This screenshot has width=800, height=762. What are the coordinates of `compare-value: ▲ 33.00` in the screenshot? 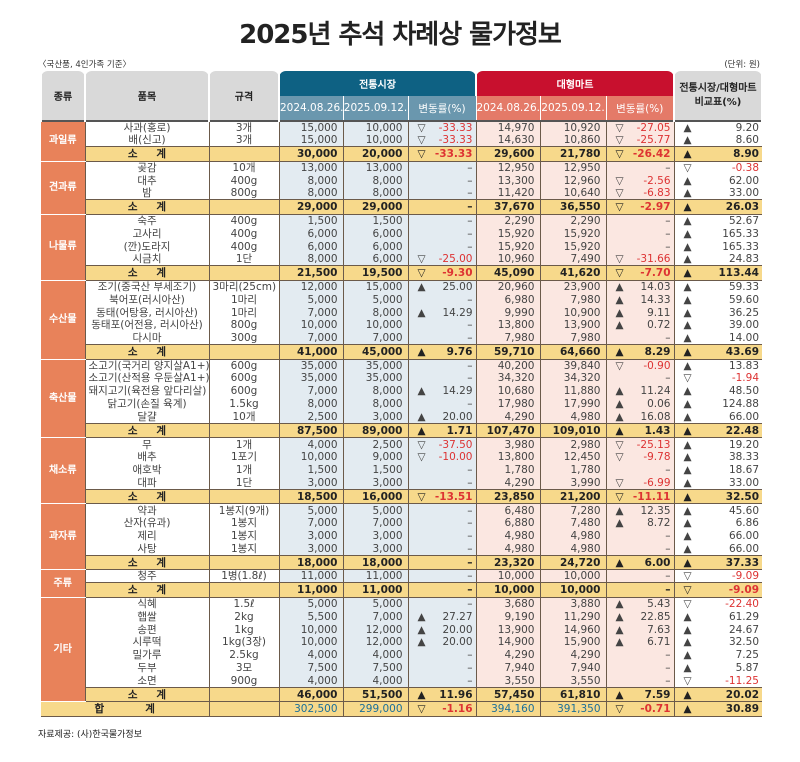 It's located at (717, 483).